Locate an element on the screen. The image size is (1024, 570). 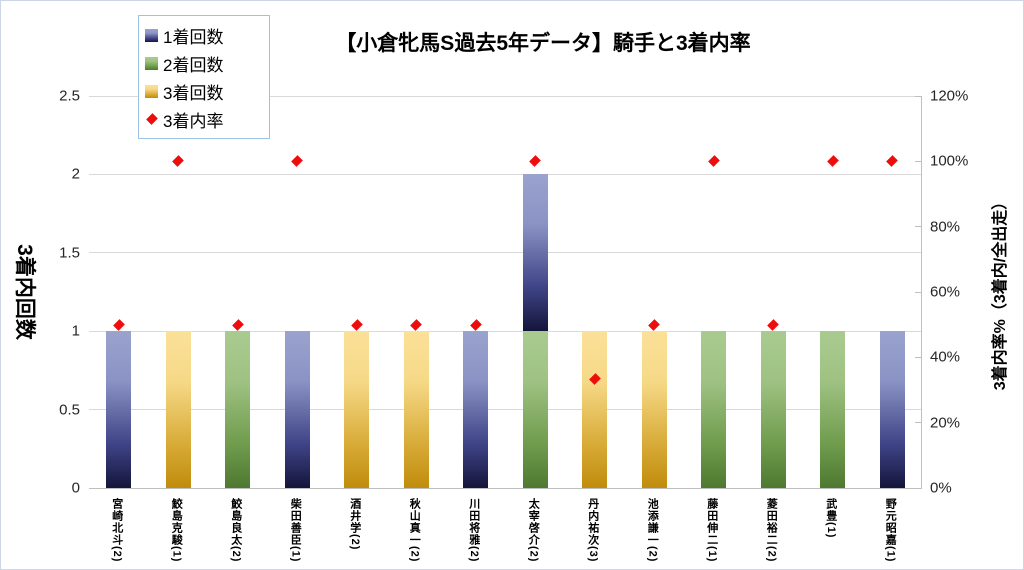
chart-title: 【小倉牝馬S過去5年データ】騎手と3着内率 is located at coordinates (543, 43).